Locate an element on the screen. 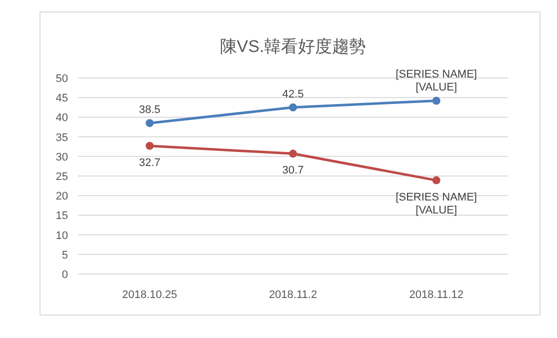  y-tick-label: 40 is located at coordinates (62, 118).